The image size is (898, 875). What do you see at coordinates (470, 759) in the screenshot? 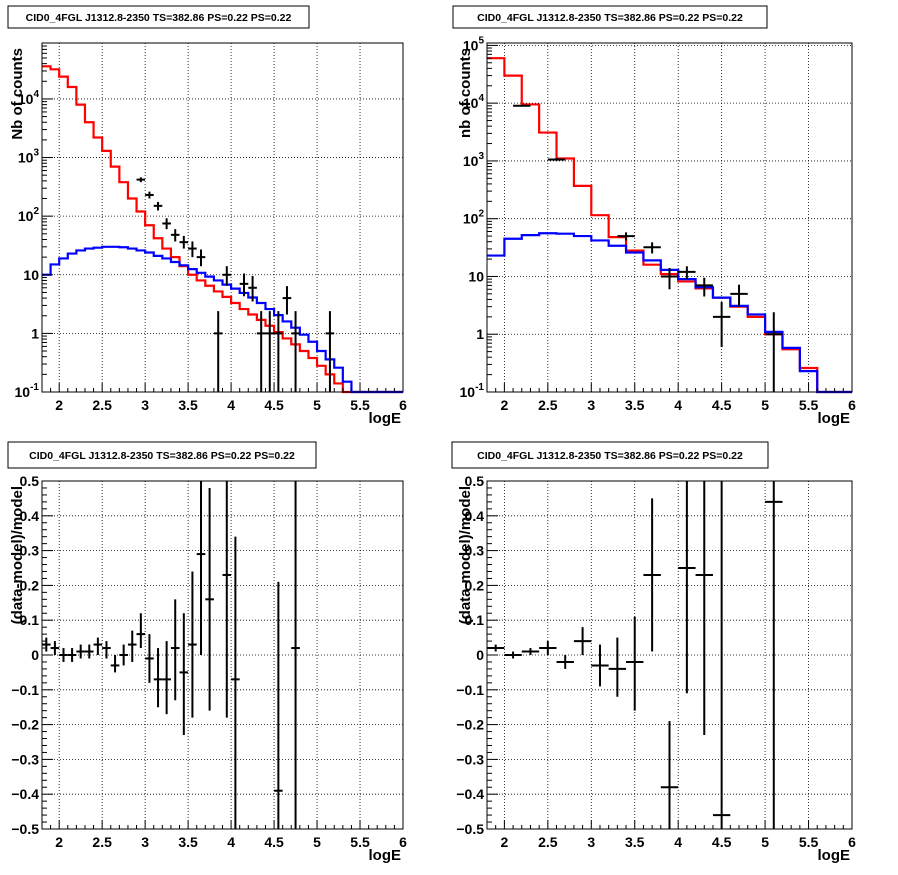
I see `y-tick-label: −0.3` at bounding box center [470, 759].